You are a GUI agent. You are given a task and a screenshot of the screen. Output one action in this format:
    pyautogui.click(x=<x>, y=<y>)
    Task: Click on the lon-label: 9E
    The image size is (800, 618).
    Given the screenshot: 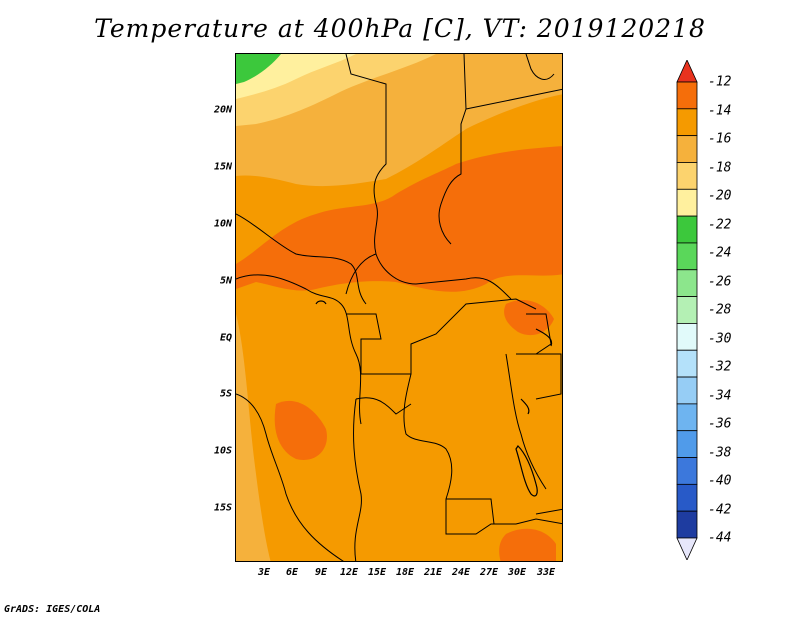 What is the action you would take?
    pyautogui.click(x=321, y=572)
    